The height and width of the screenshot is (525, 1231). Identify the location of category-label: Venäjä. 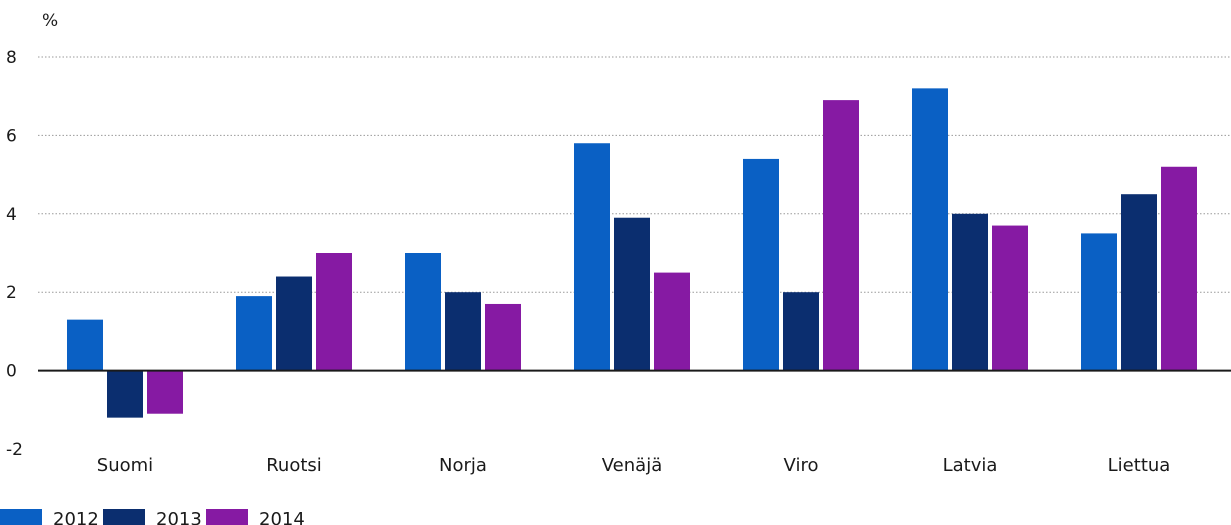
(632, 465).